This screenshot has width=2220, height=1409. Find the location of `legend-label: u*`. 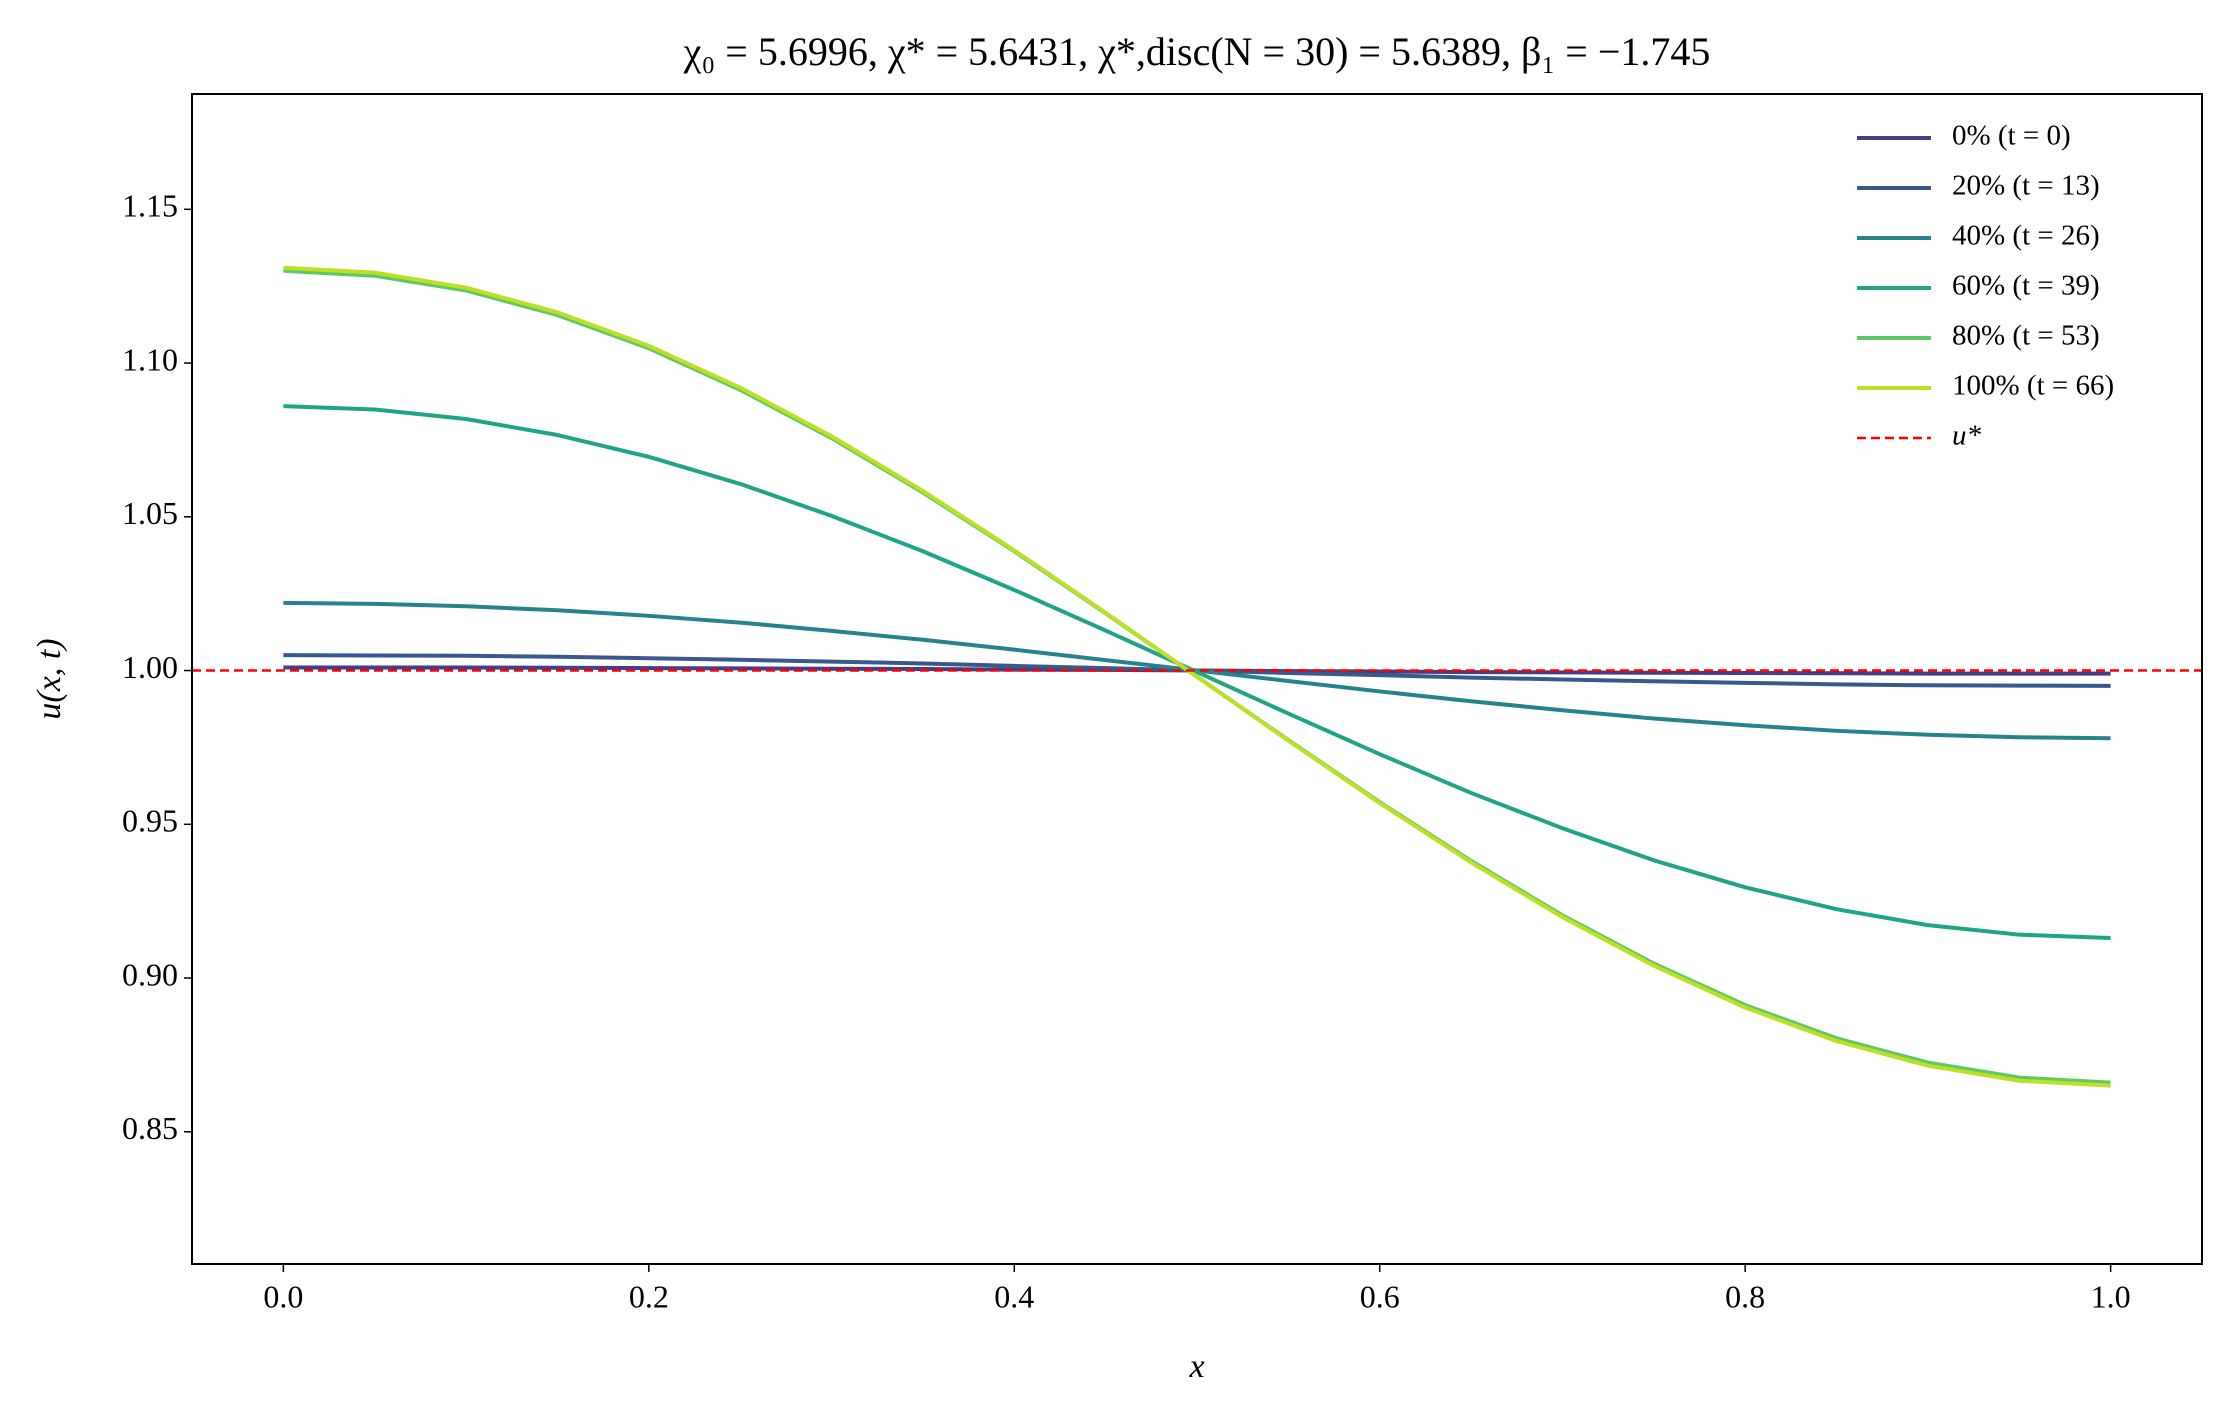

legend-label: u* is located at coordinates (1967, 436).